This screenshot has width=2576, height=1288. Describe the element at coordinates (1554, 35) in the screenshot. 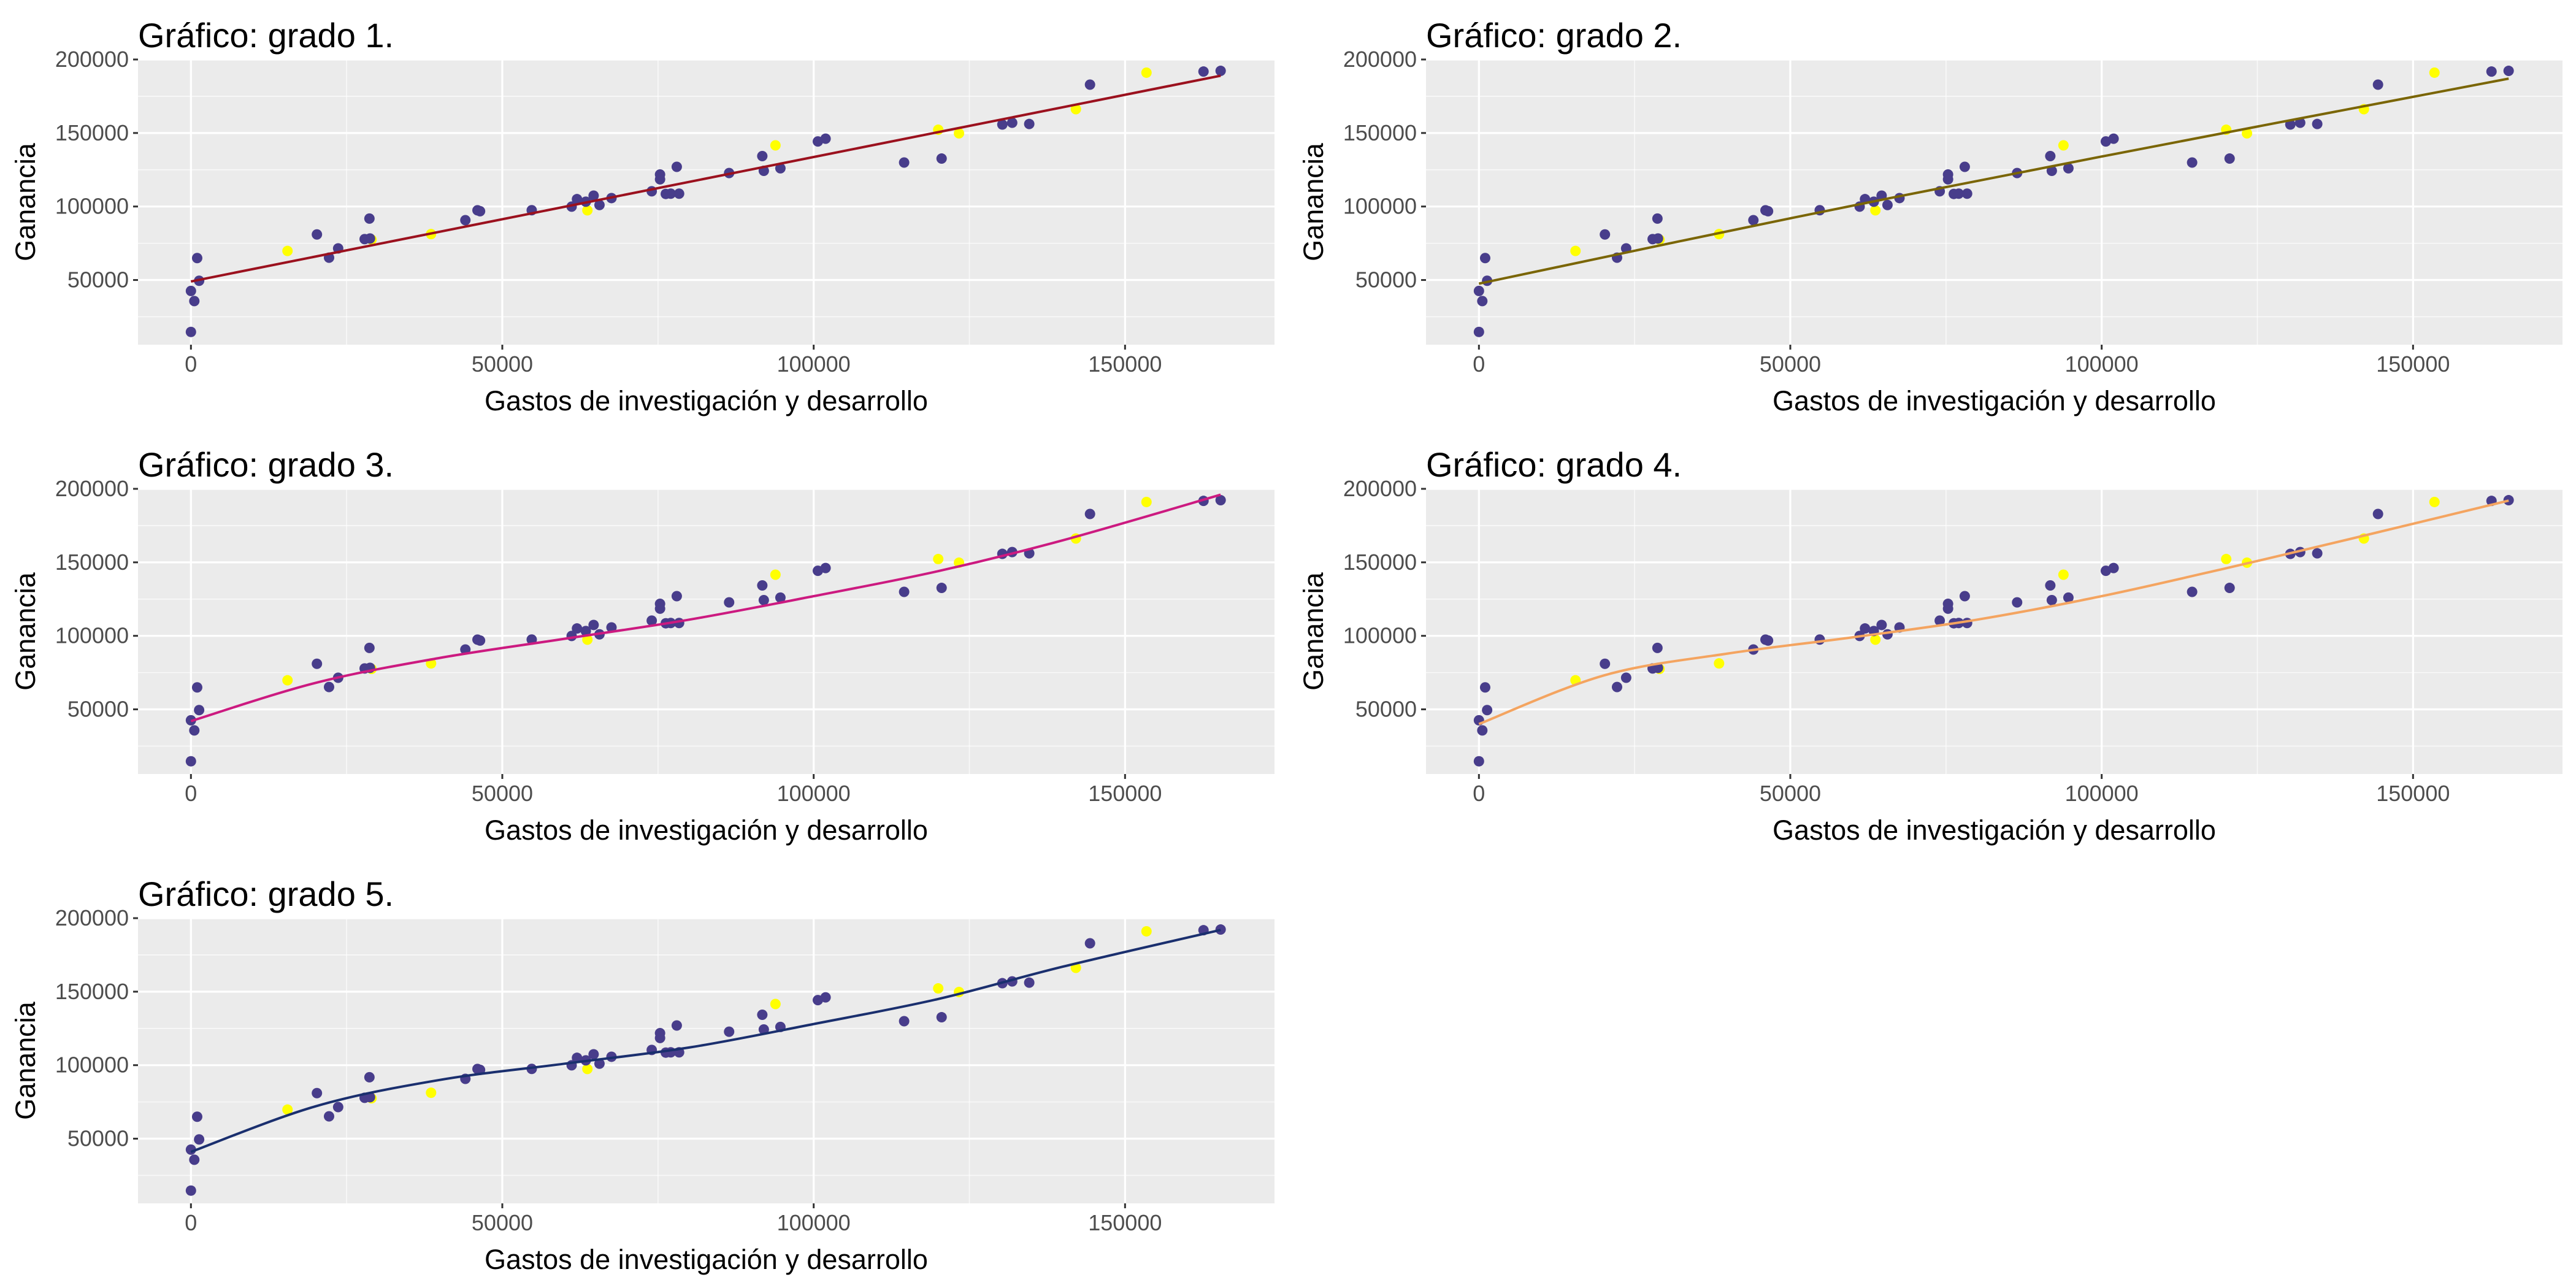

I see `panel-title: Gráfico: grado 2.` at that location.